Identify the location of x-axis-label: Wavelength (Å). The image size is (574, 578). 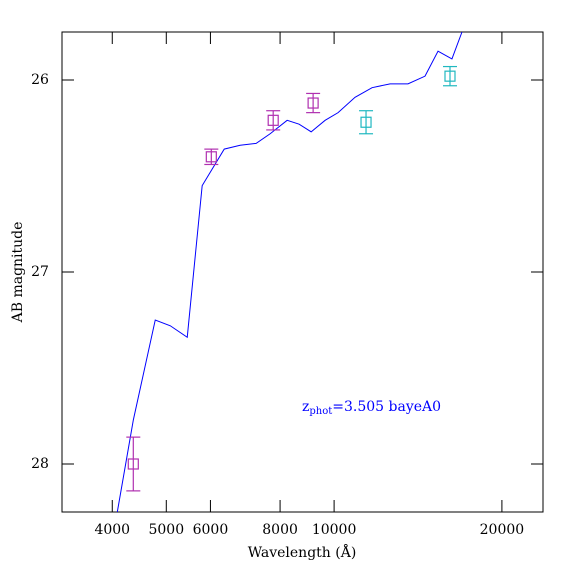
(302, 552).